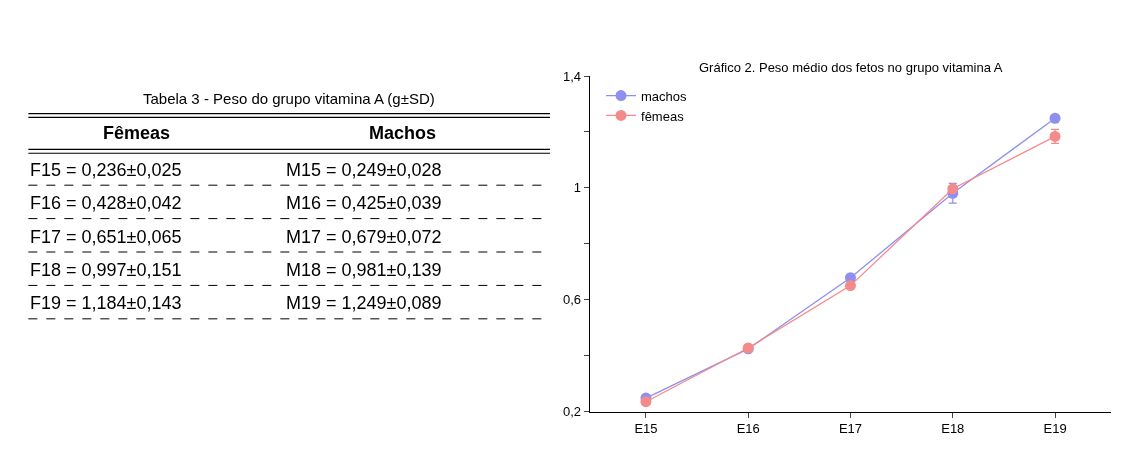  I want to click on x-tick-label: E15, so click(646, 429).